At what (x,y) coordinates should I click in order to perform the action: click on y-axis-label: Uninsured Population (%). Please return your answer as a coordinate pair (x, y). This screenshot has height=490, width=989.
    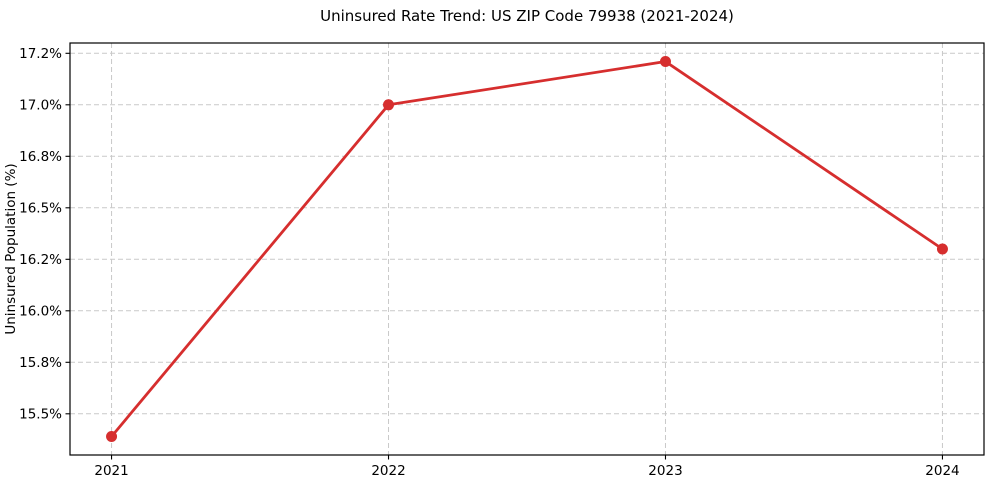
    Looking at the image, I should click on (11, 248).